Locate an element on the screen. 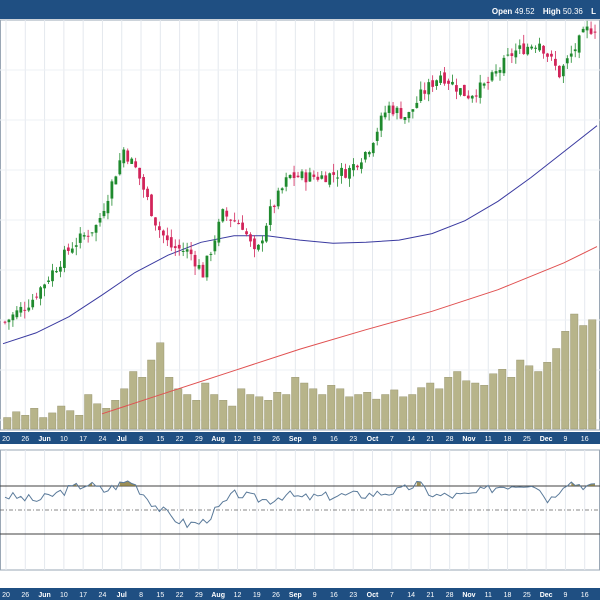 The width and height of the screenshot is (600, 600). tick-label: Aug is located at coordinates (218, 439).